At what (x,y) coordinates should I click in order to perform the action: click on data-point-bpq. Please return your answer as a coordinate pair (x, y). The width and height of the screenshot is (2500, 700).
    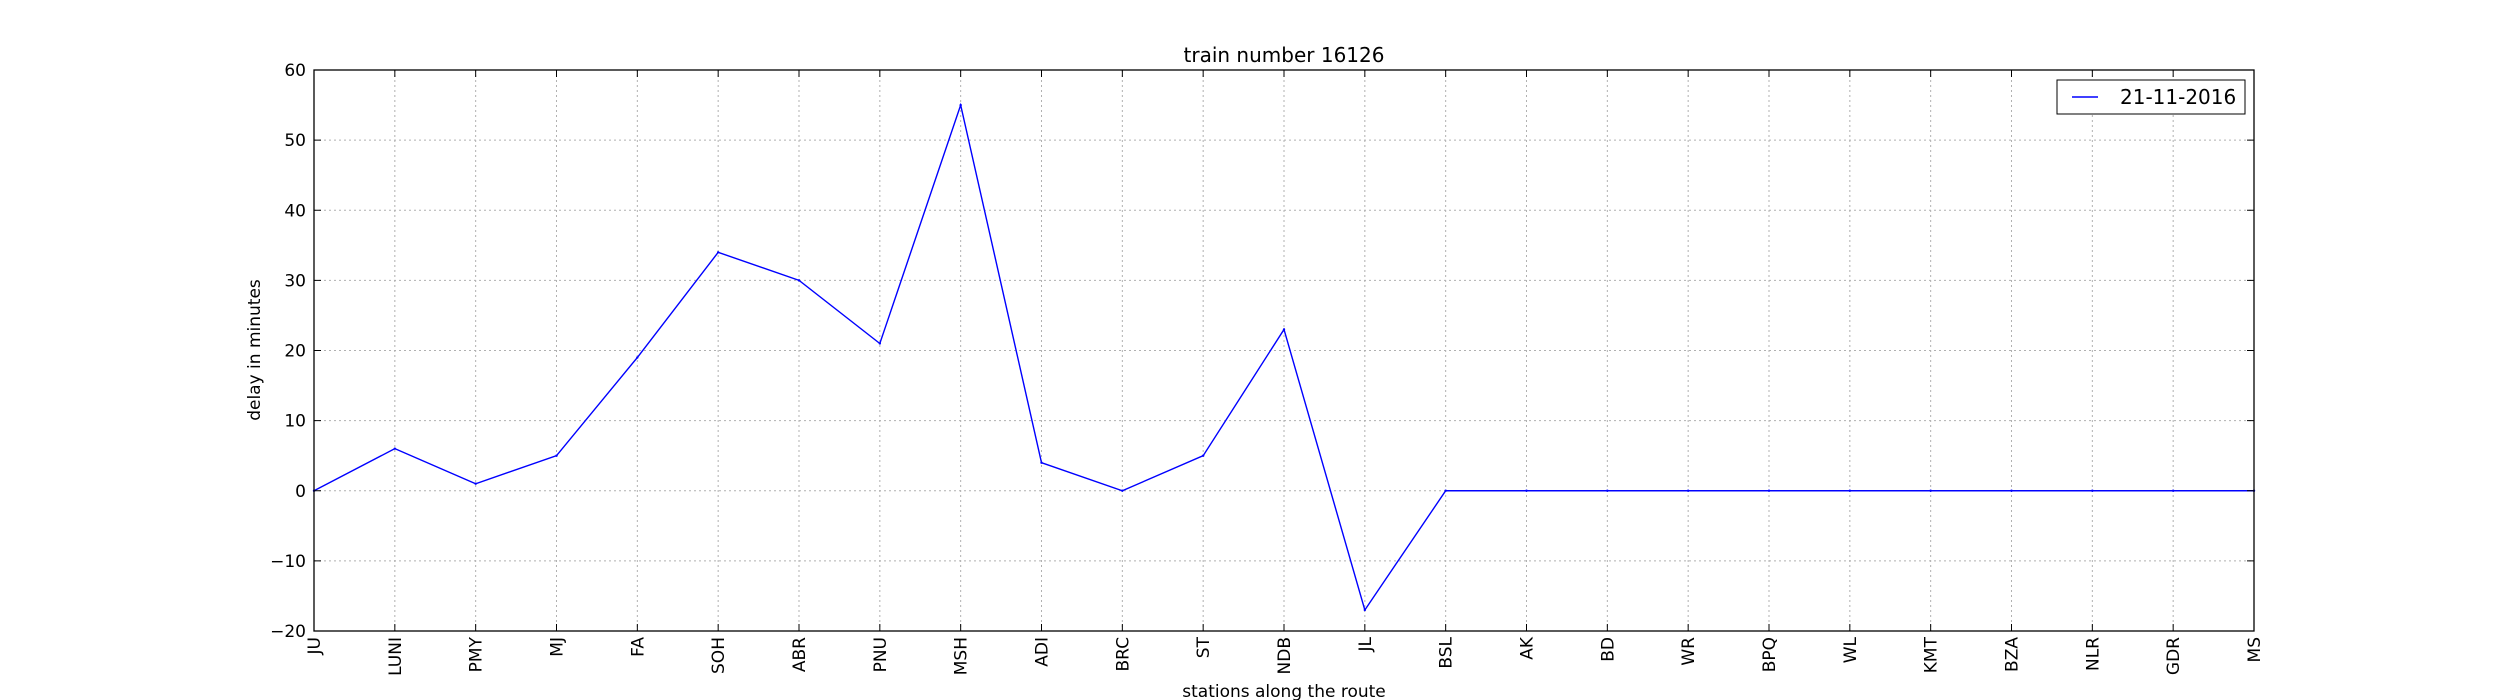
    Looking at the image, I should click on (1769, 490).